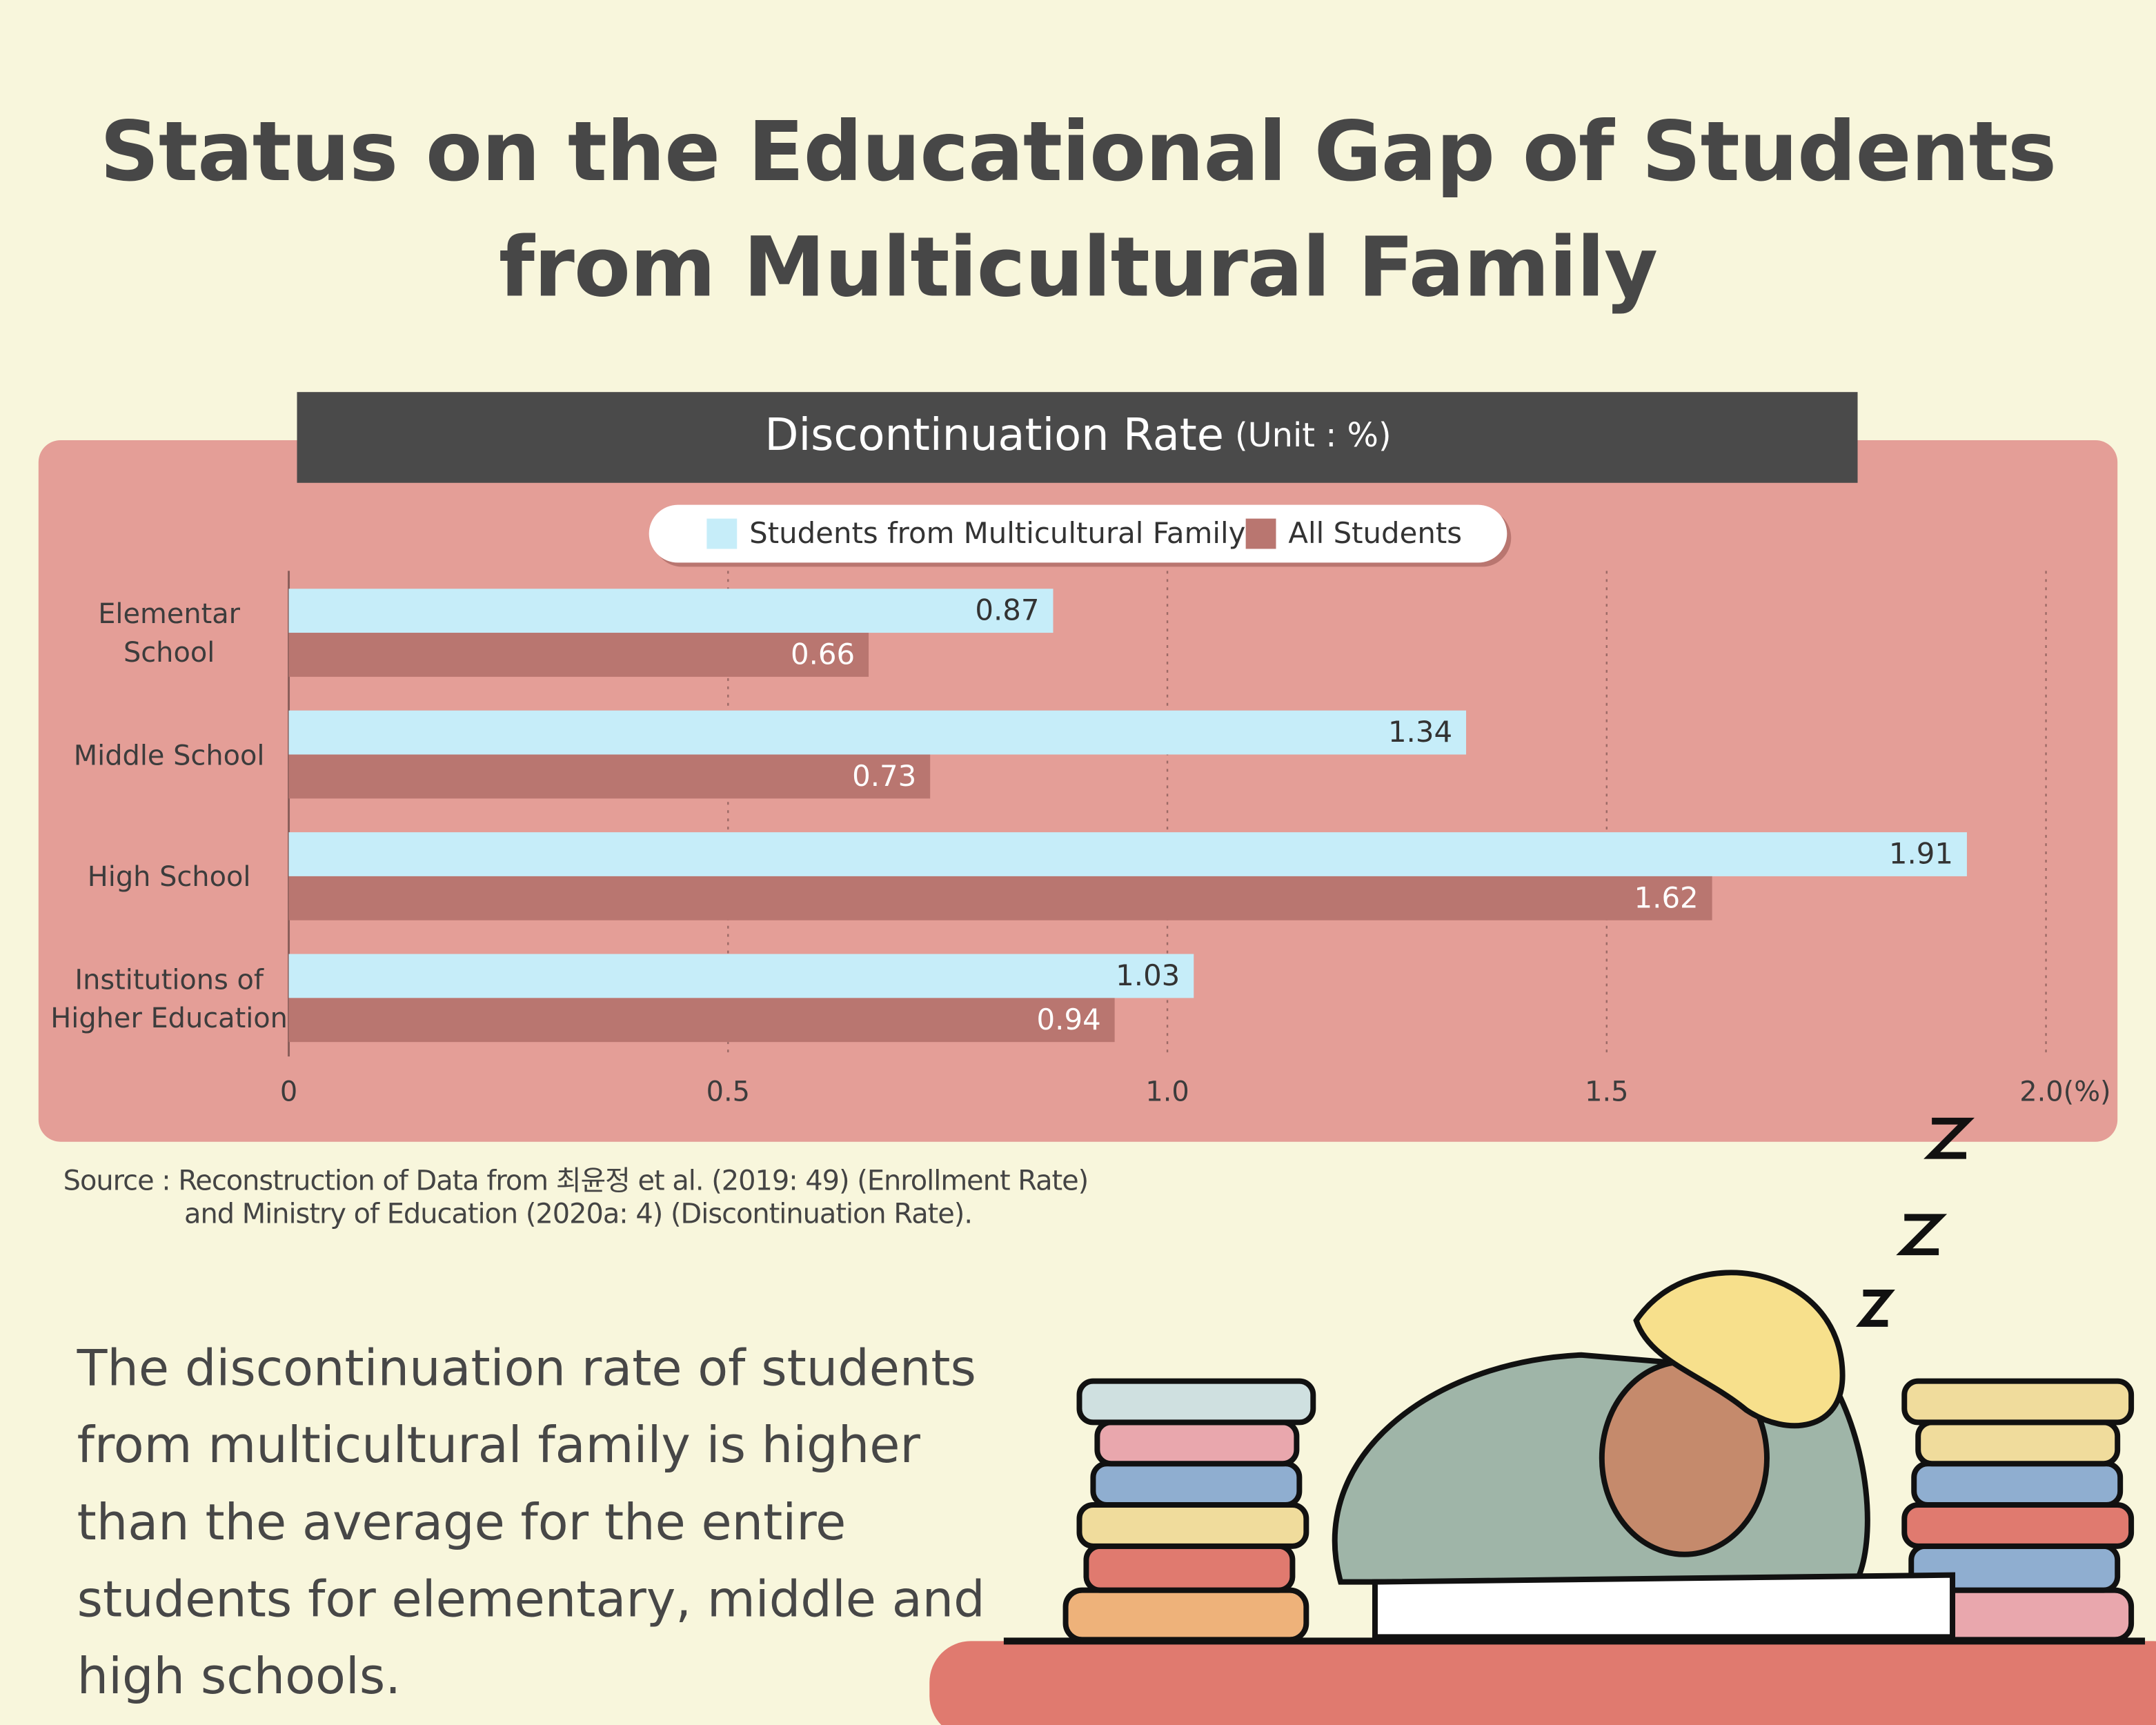 The height and width of the screenshot is (1725, 2156). I want to click on y-tick-label: Institutions of Higher Education, so click(169, 998).